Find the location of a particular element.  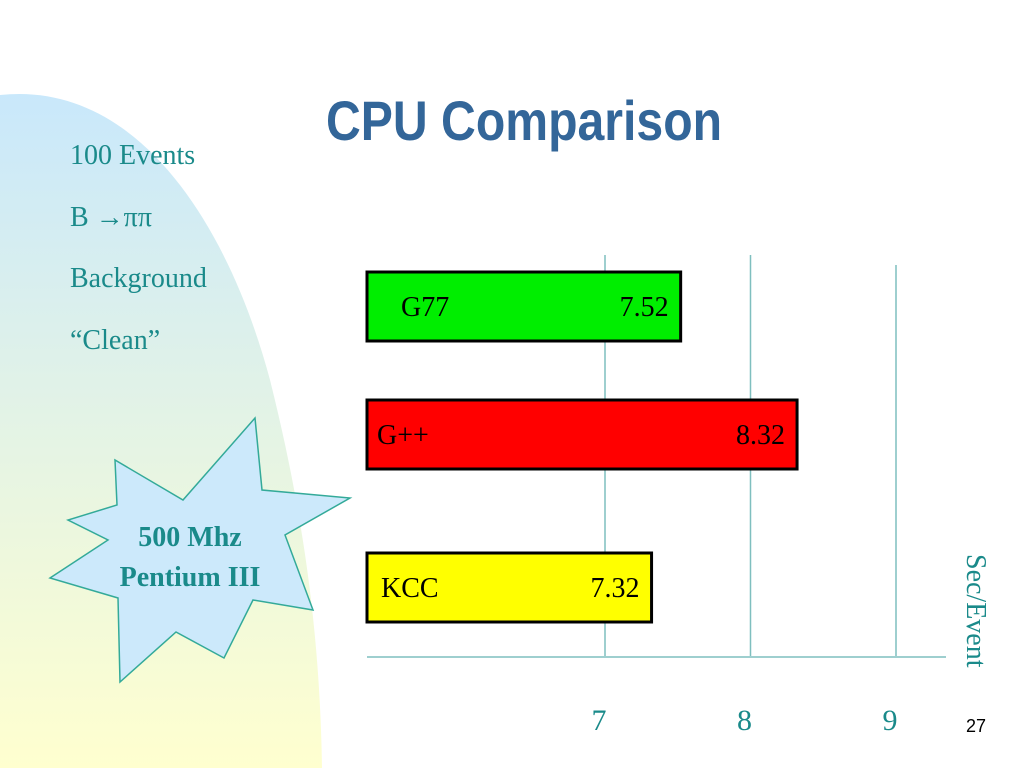

x-tick-label: 8 is located at coordinates (744, 720).